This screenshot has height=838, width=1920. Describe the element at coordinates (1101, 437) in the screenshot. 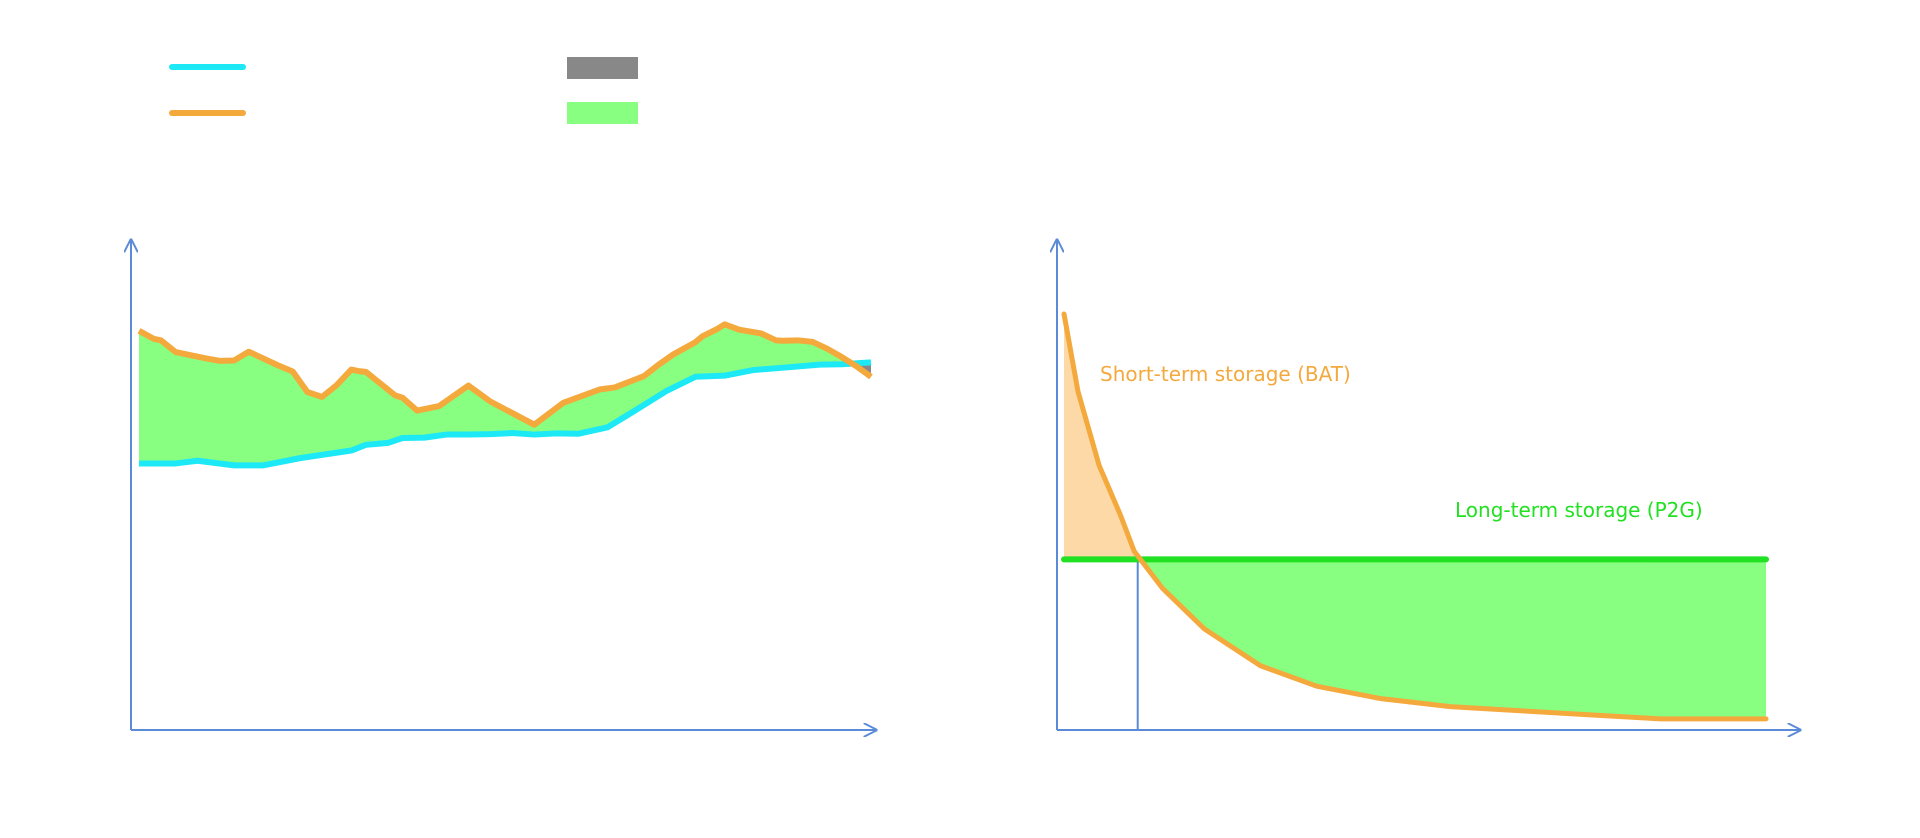

I see `short-term-storage-area` at that location.